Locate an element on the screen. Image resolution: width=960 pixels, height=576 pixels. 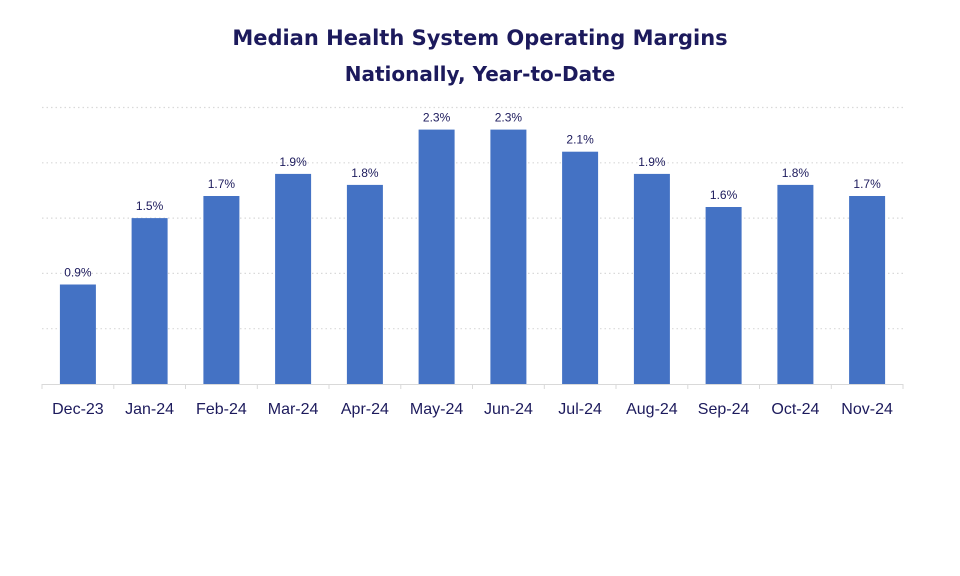
x-tick-label: Jun-24 is located at coordinates (508, 409).